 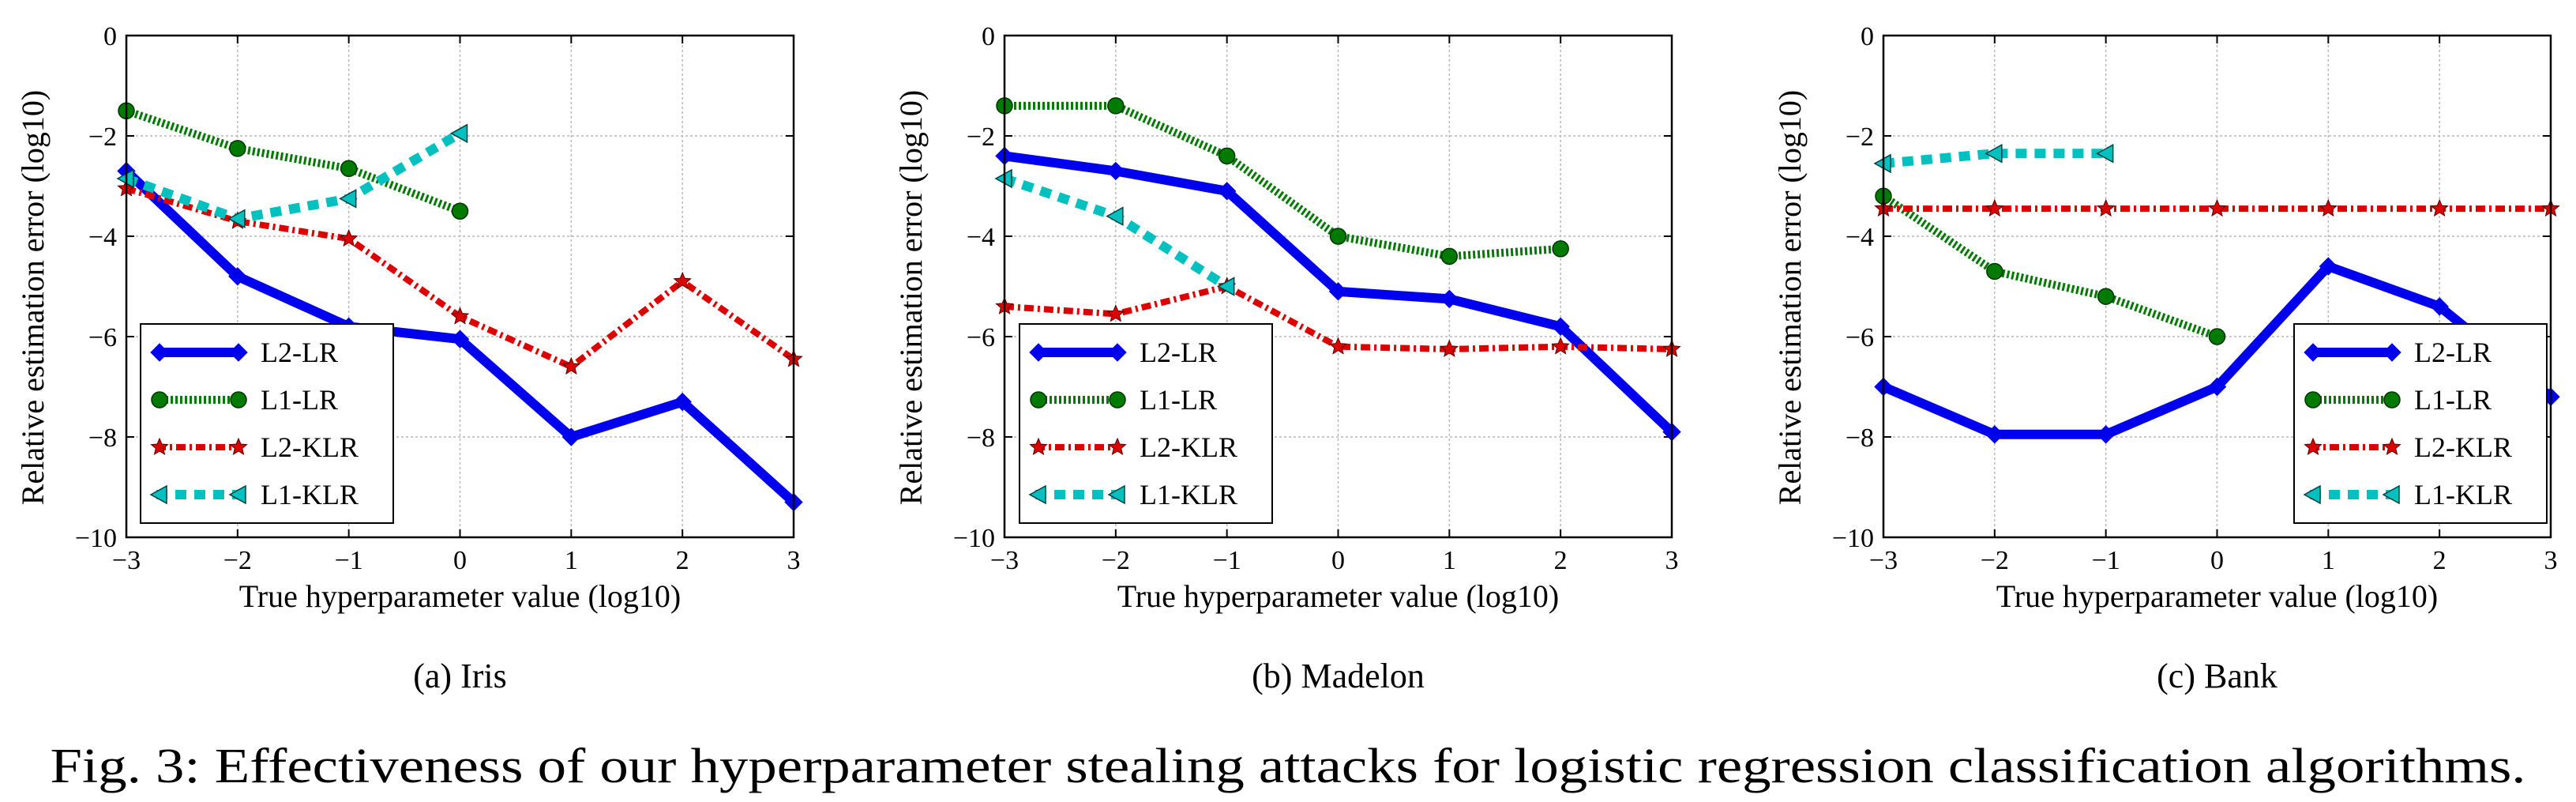 What do you see at coordinates (460, 676) in the screenshot?
I see `panel-1-subcaption: (a) Iris` at bounding box center [460, 676].